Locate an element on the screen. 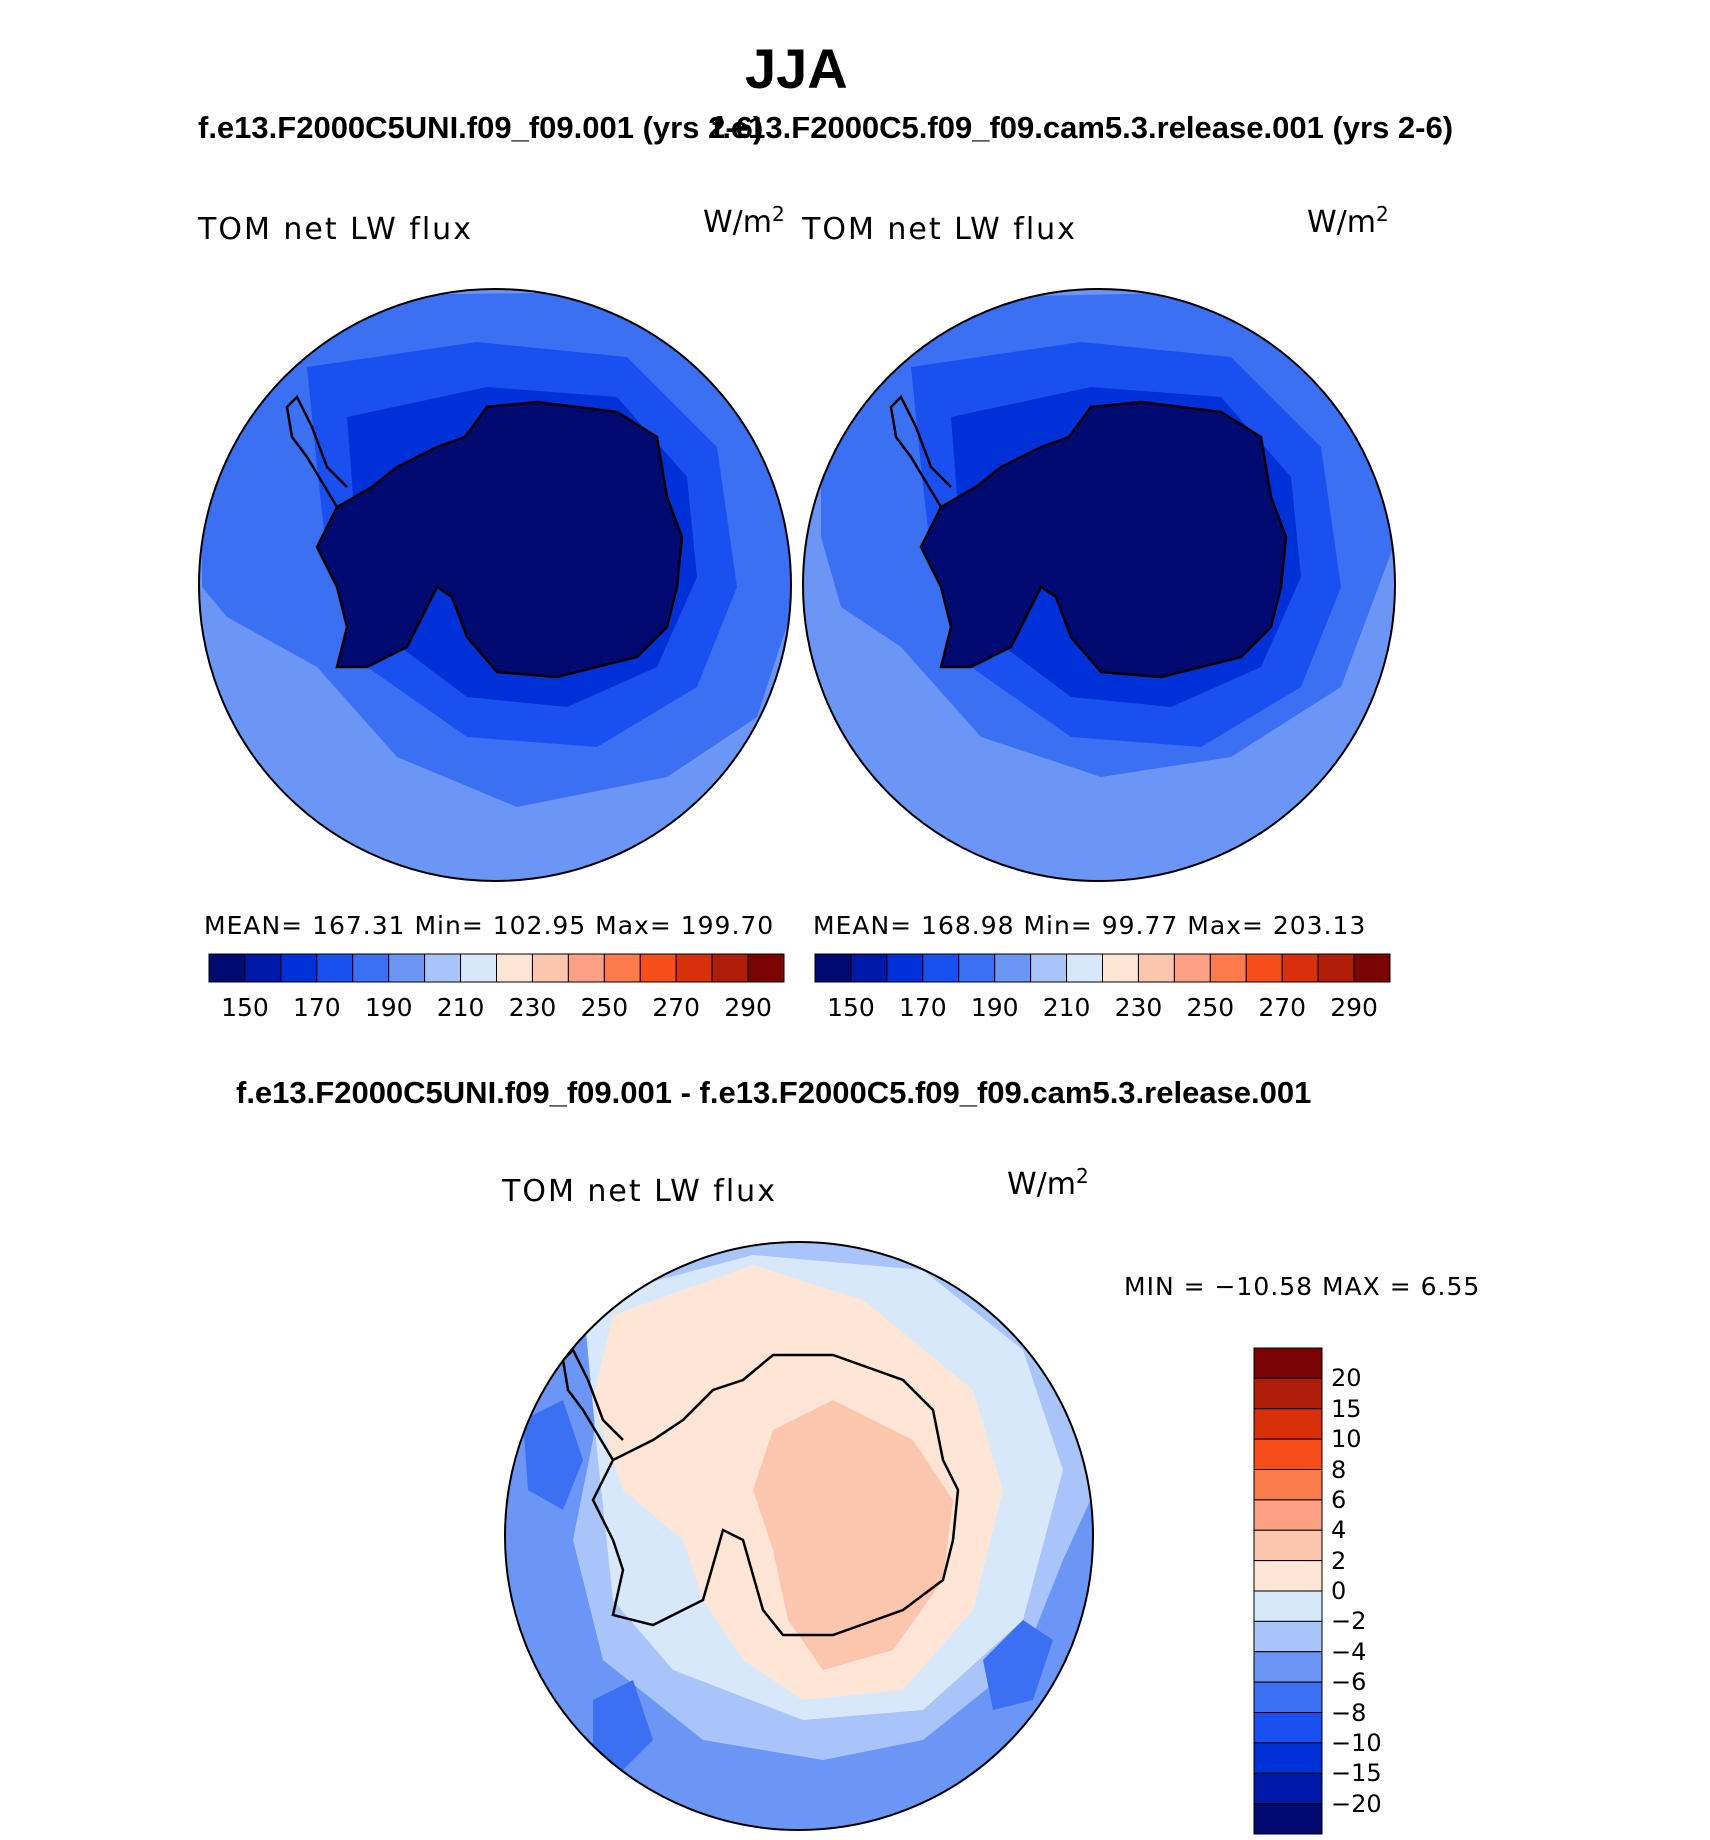  colorbar-tick-label: 20 is located at coordinates (1346, 1378).